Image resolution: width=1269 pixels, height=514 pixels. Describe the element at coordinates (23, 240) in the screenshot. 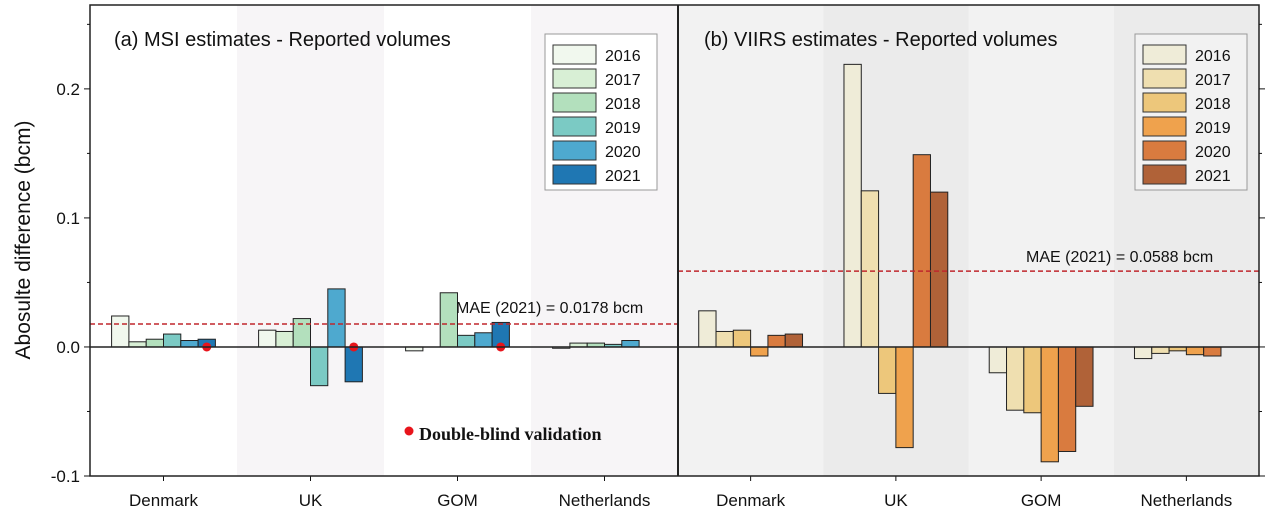

I see `y-axis-label: Abosulte difference (bcm)` at that location.